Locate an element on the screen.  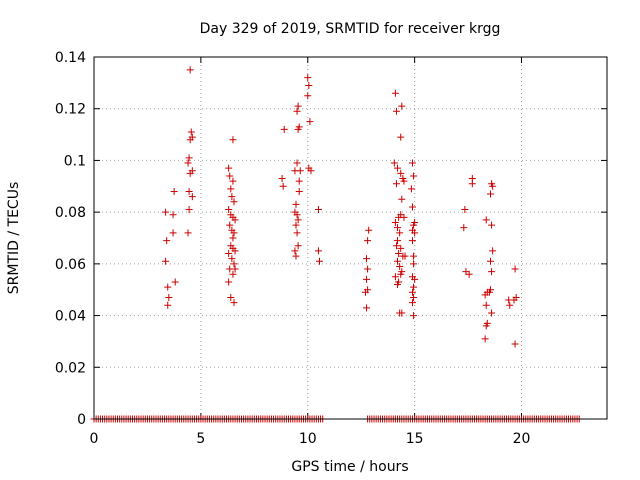
y-tick-label: 0.02 is located at coordinates (70, 368).